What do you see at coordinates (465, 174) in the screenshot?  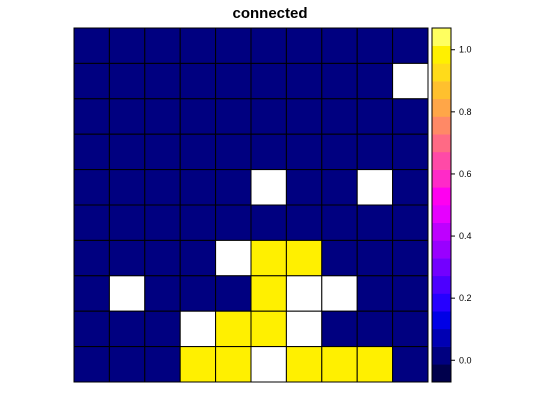 I see `colorbar-tick-label: 0.6` at bounding box center [465, 174].